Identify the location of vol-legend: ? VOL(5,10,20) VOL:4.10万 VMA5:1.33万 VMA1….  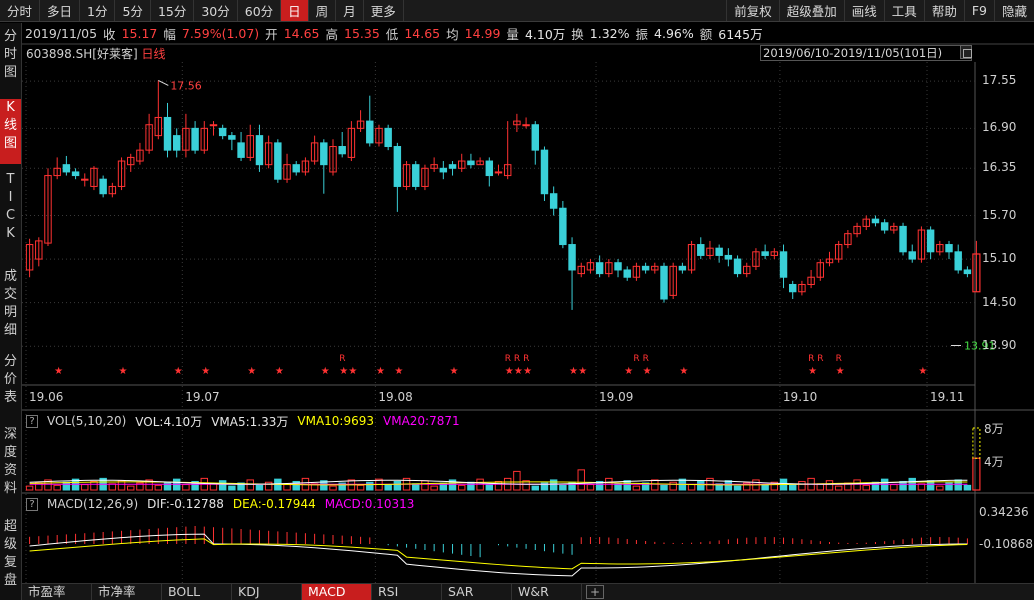
(241, 421).